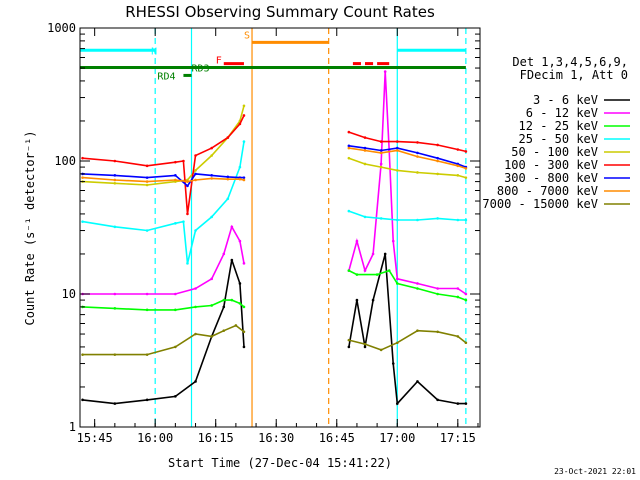 The width and height of the screenshot is (640, 480). I want to click on y-tick-label: 1000, so click(61, 28).